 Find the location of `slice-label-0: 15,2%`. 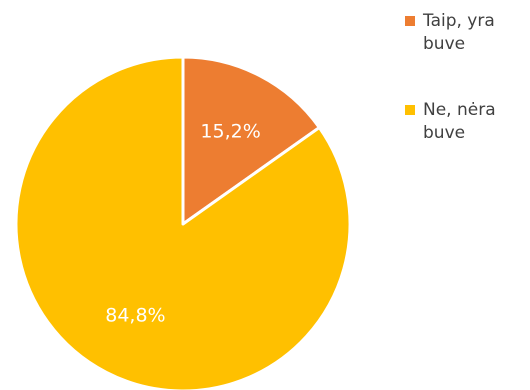

slice-label-0: 15,2% is located at coordinates (230, 132).